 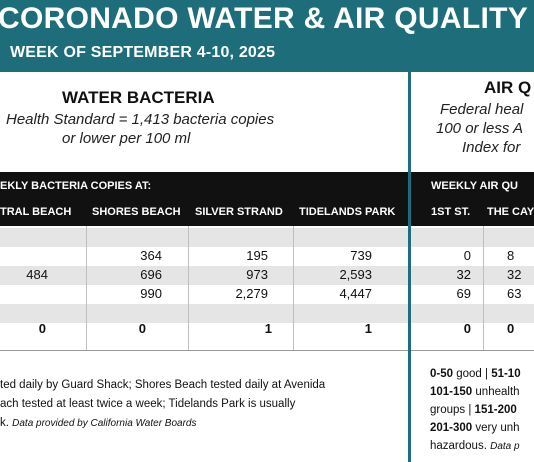 I want to click on aqi-legend-line5: hazardous. Data p, so click(x=475, y=446).